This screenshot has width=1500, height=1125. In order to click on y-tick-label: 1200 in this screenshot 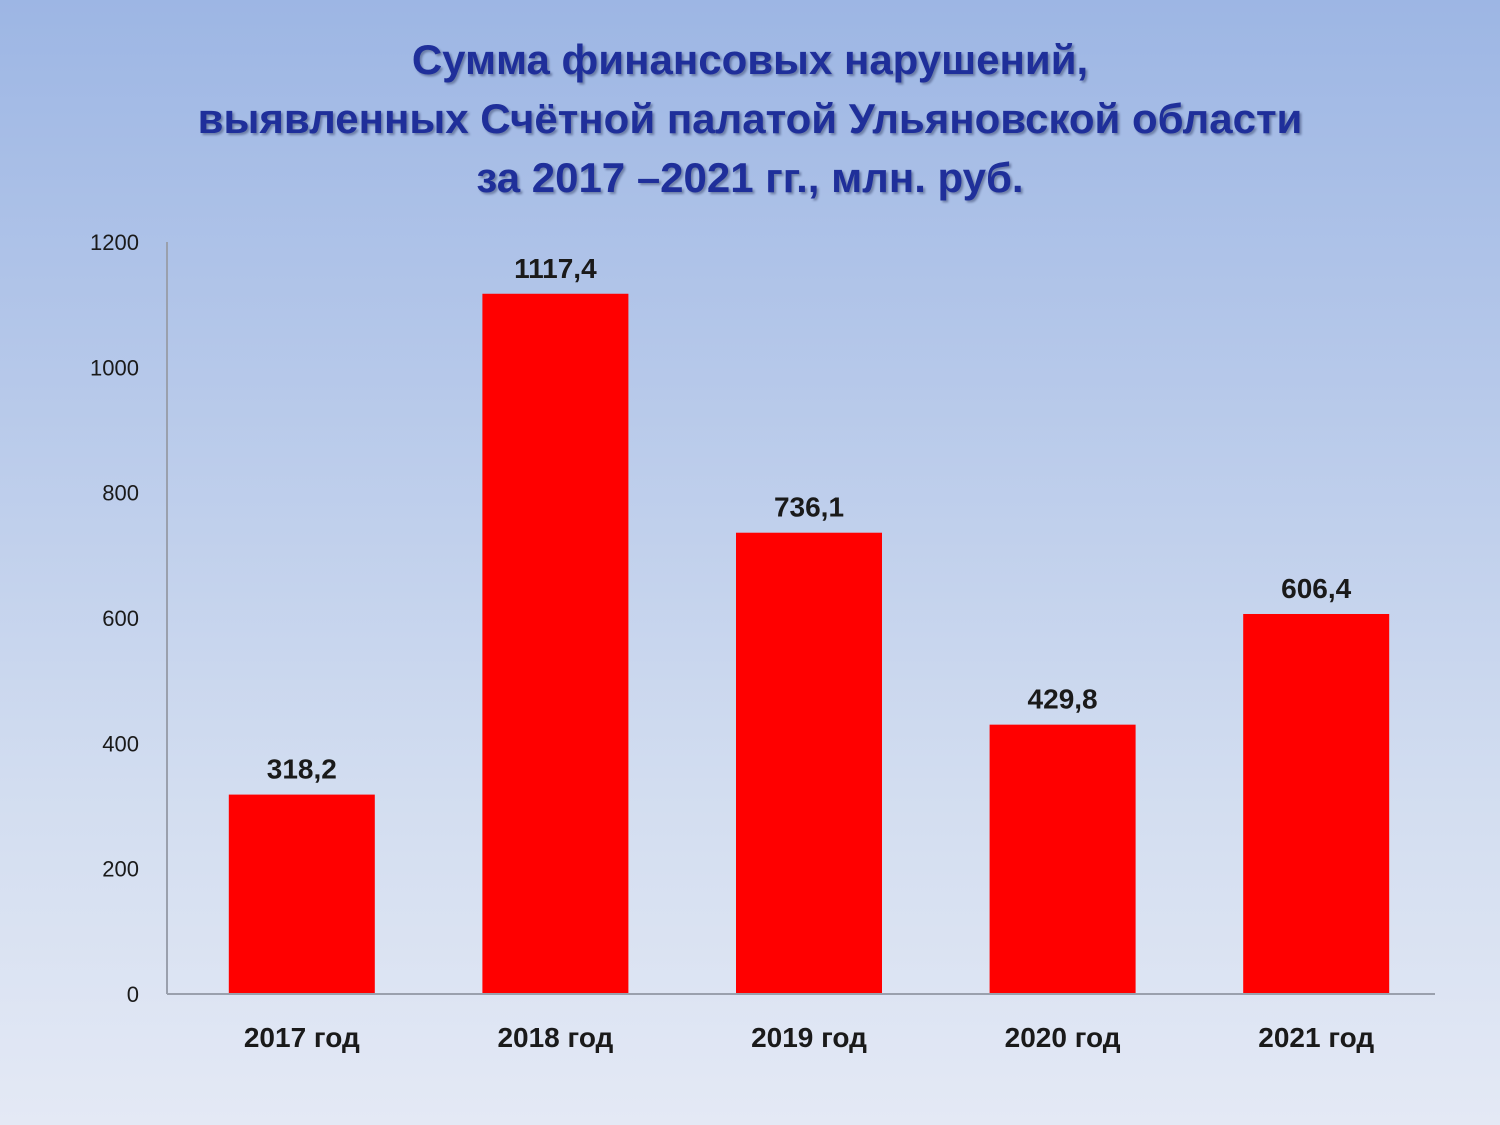, I will do `click(114, 242)`.